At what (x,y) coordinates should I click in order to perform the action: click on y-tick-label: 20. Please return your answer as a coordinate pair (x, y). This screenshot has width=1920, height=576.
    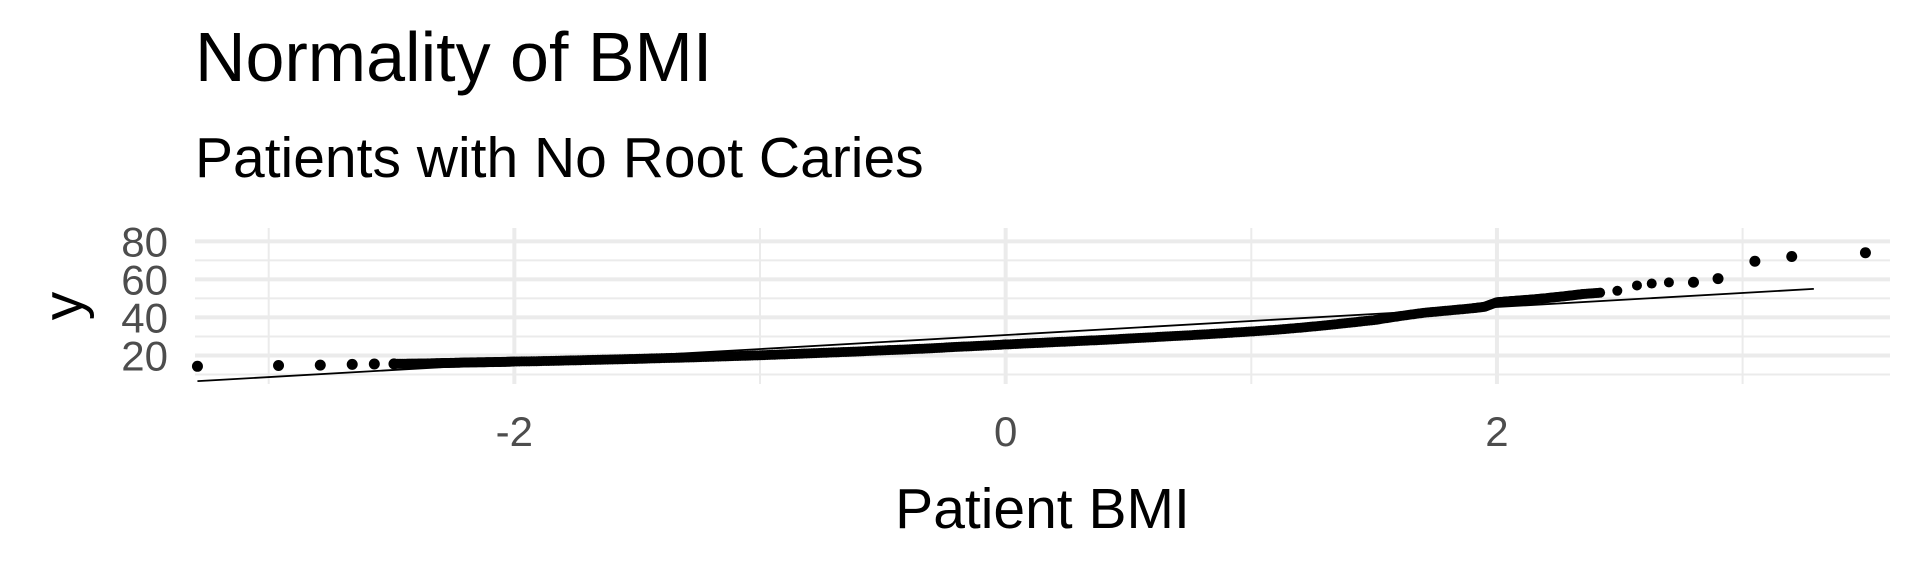
    Looking at the image, I should click on (144, 355).